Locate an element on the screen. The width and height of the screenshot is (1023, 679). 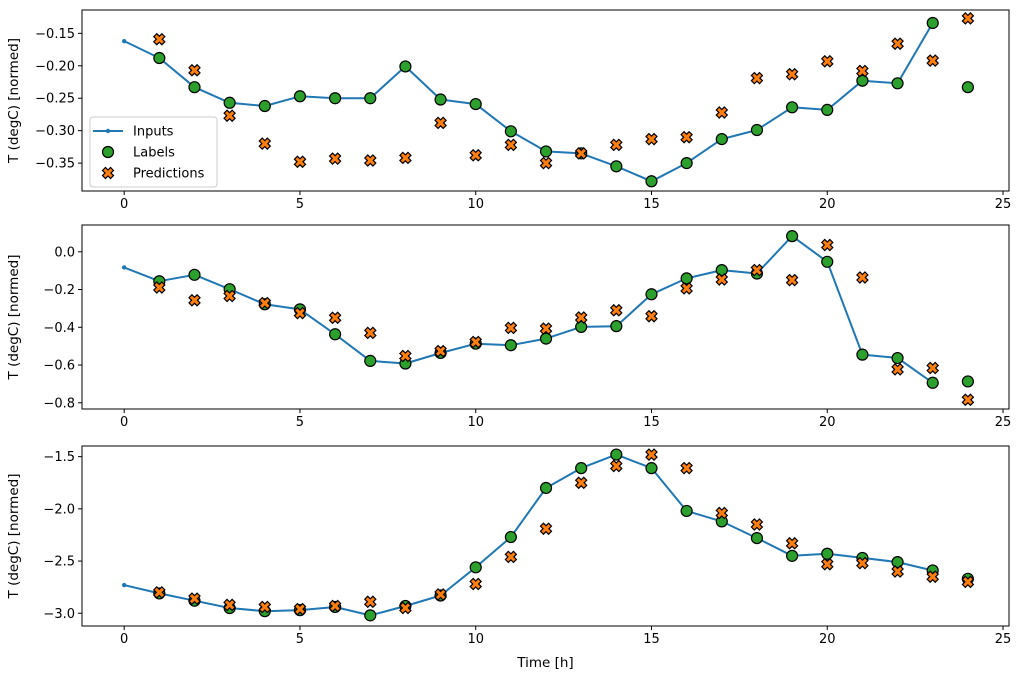
y-tick-label: −0.25 is located at coordinates (55, 99).